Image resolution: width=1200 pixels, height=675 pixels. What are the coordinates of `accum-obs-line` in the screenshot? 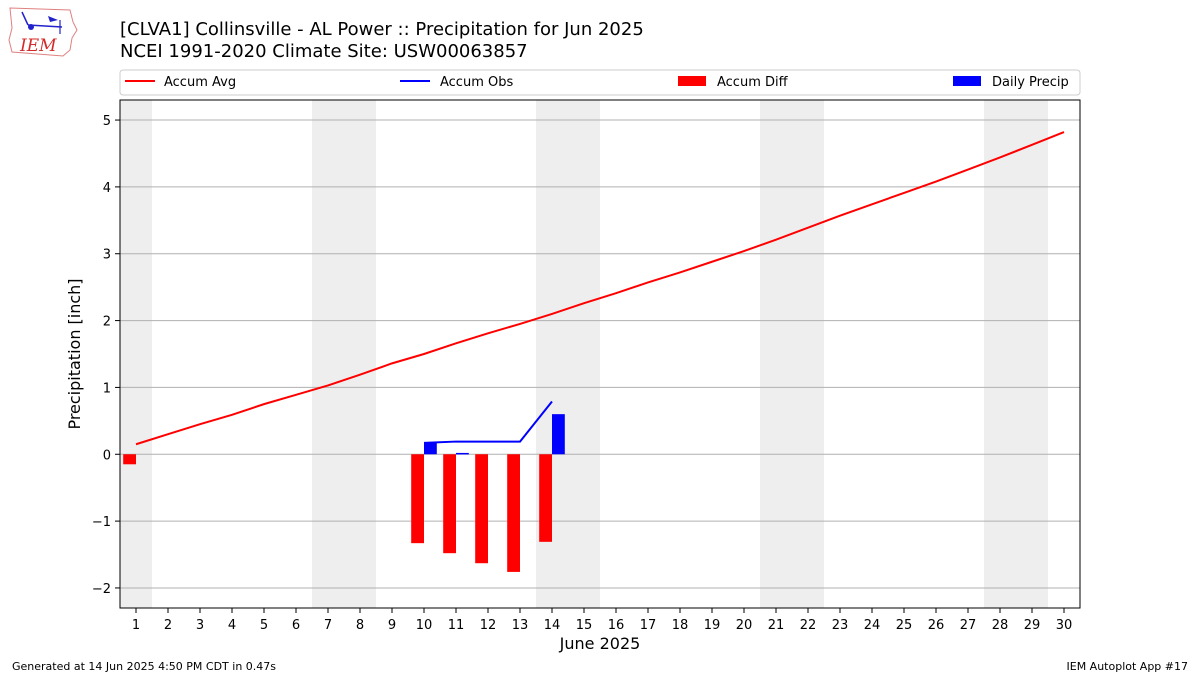 It's located at (488, 422).